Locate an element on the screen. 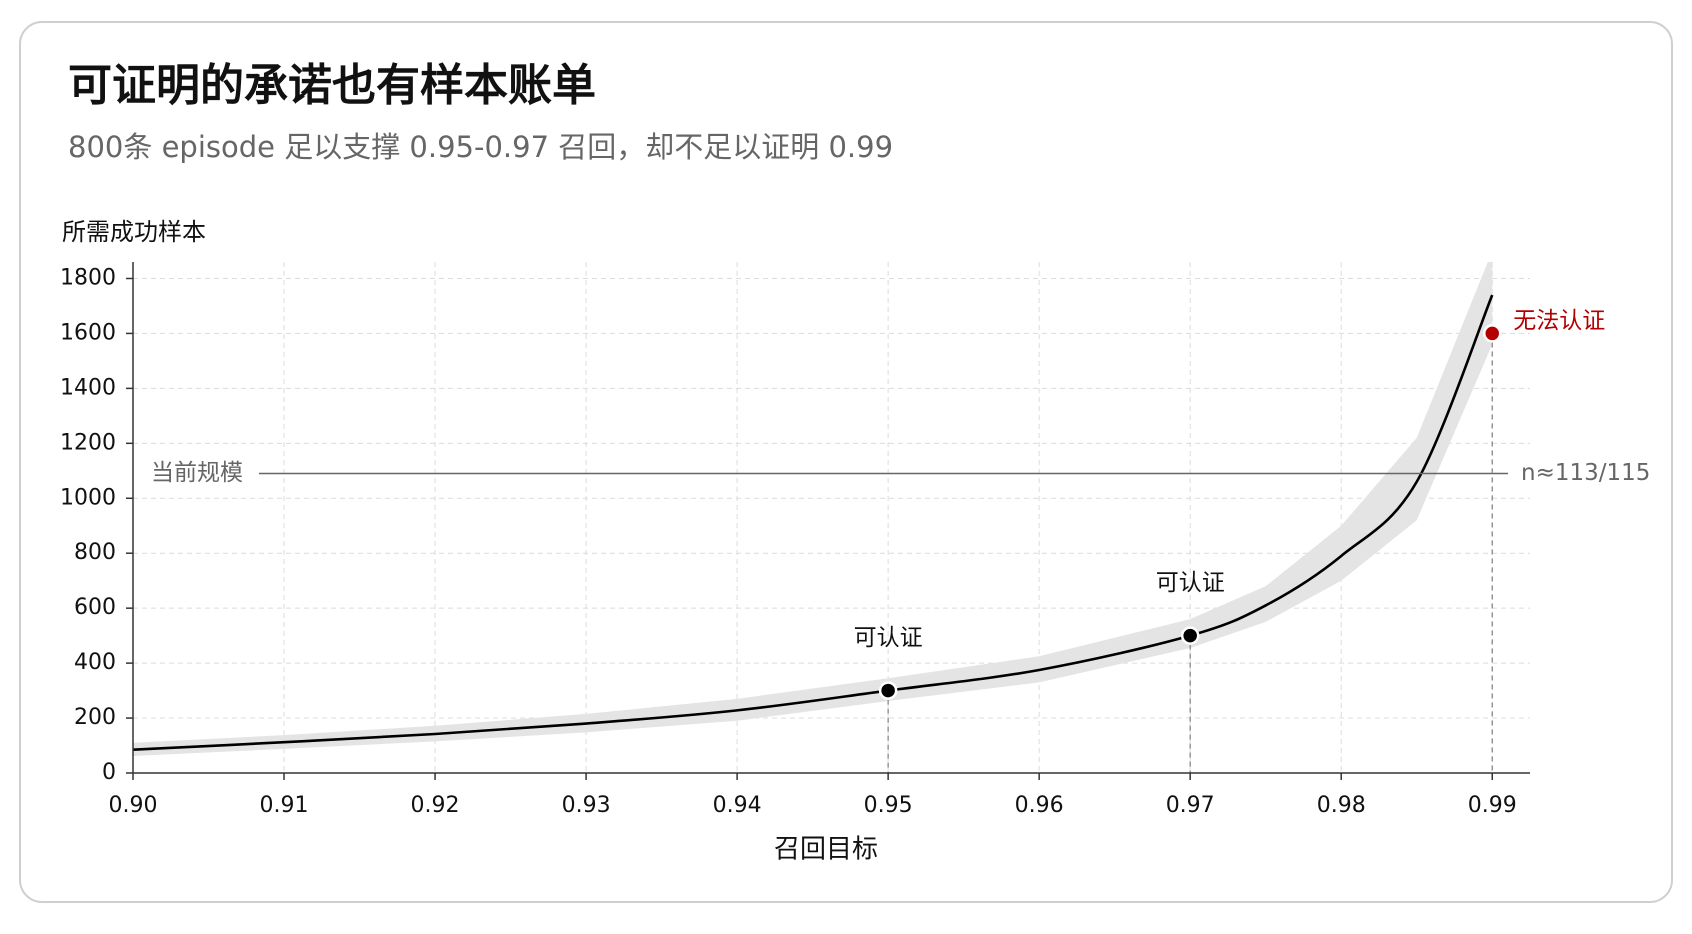  y-tick-label: 1200 is located at coordinates (88, 442).